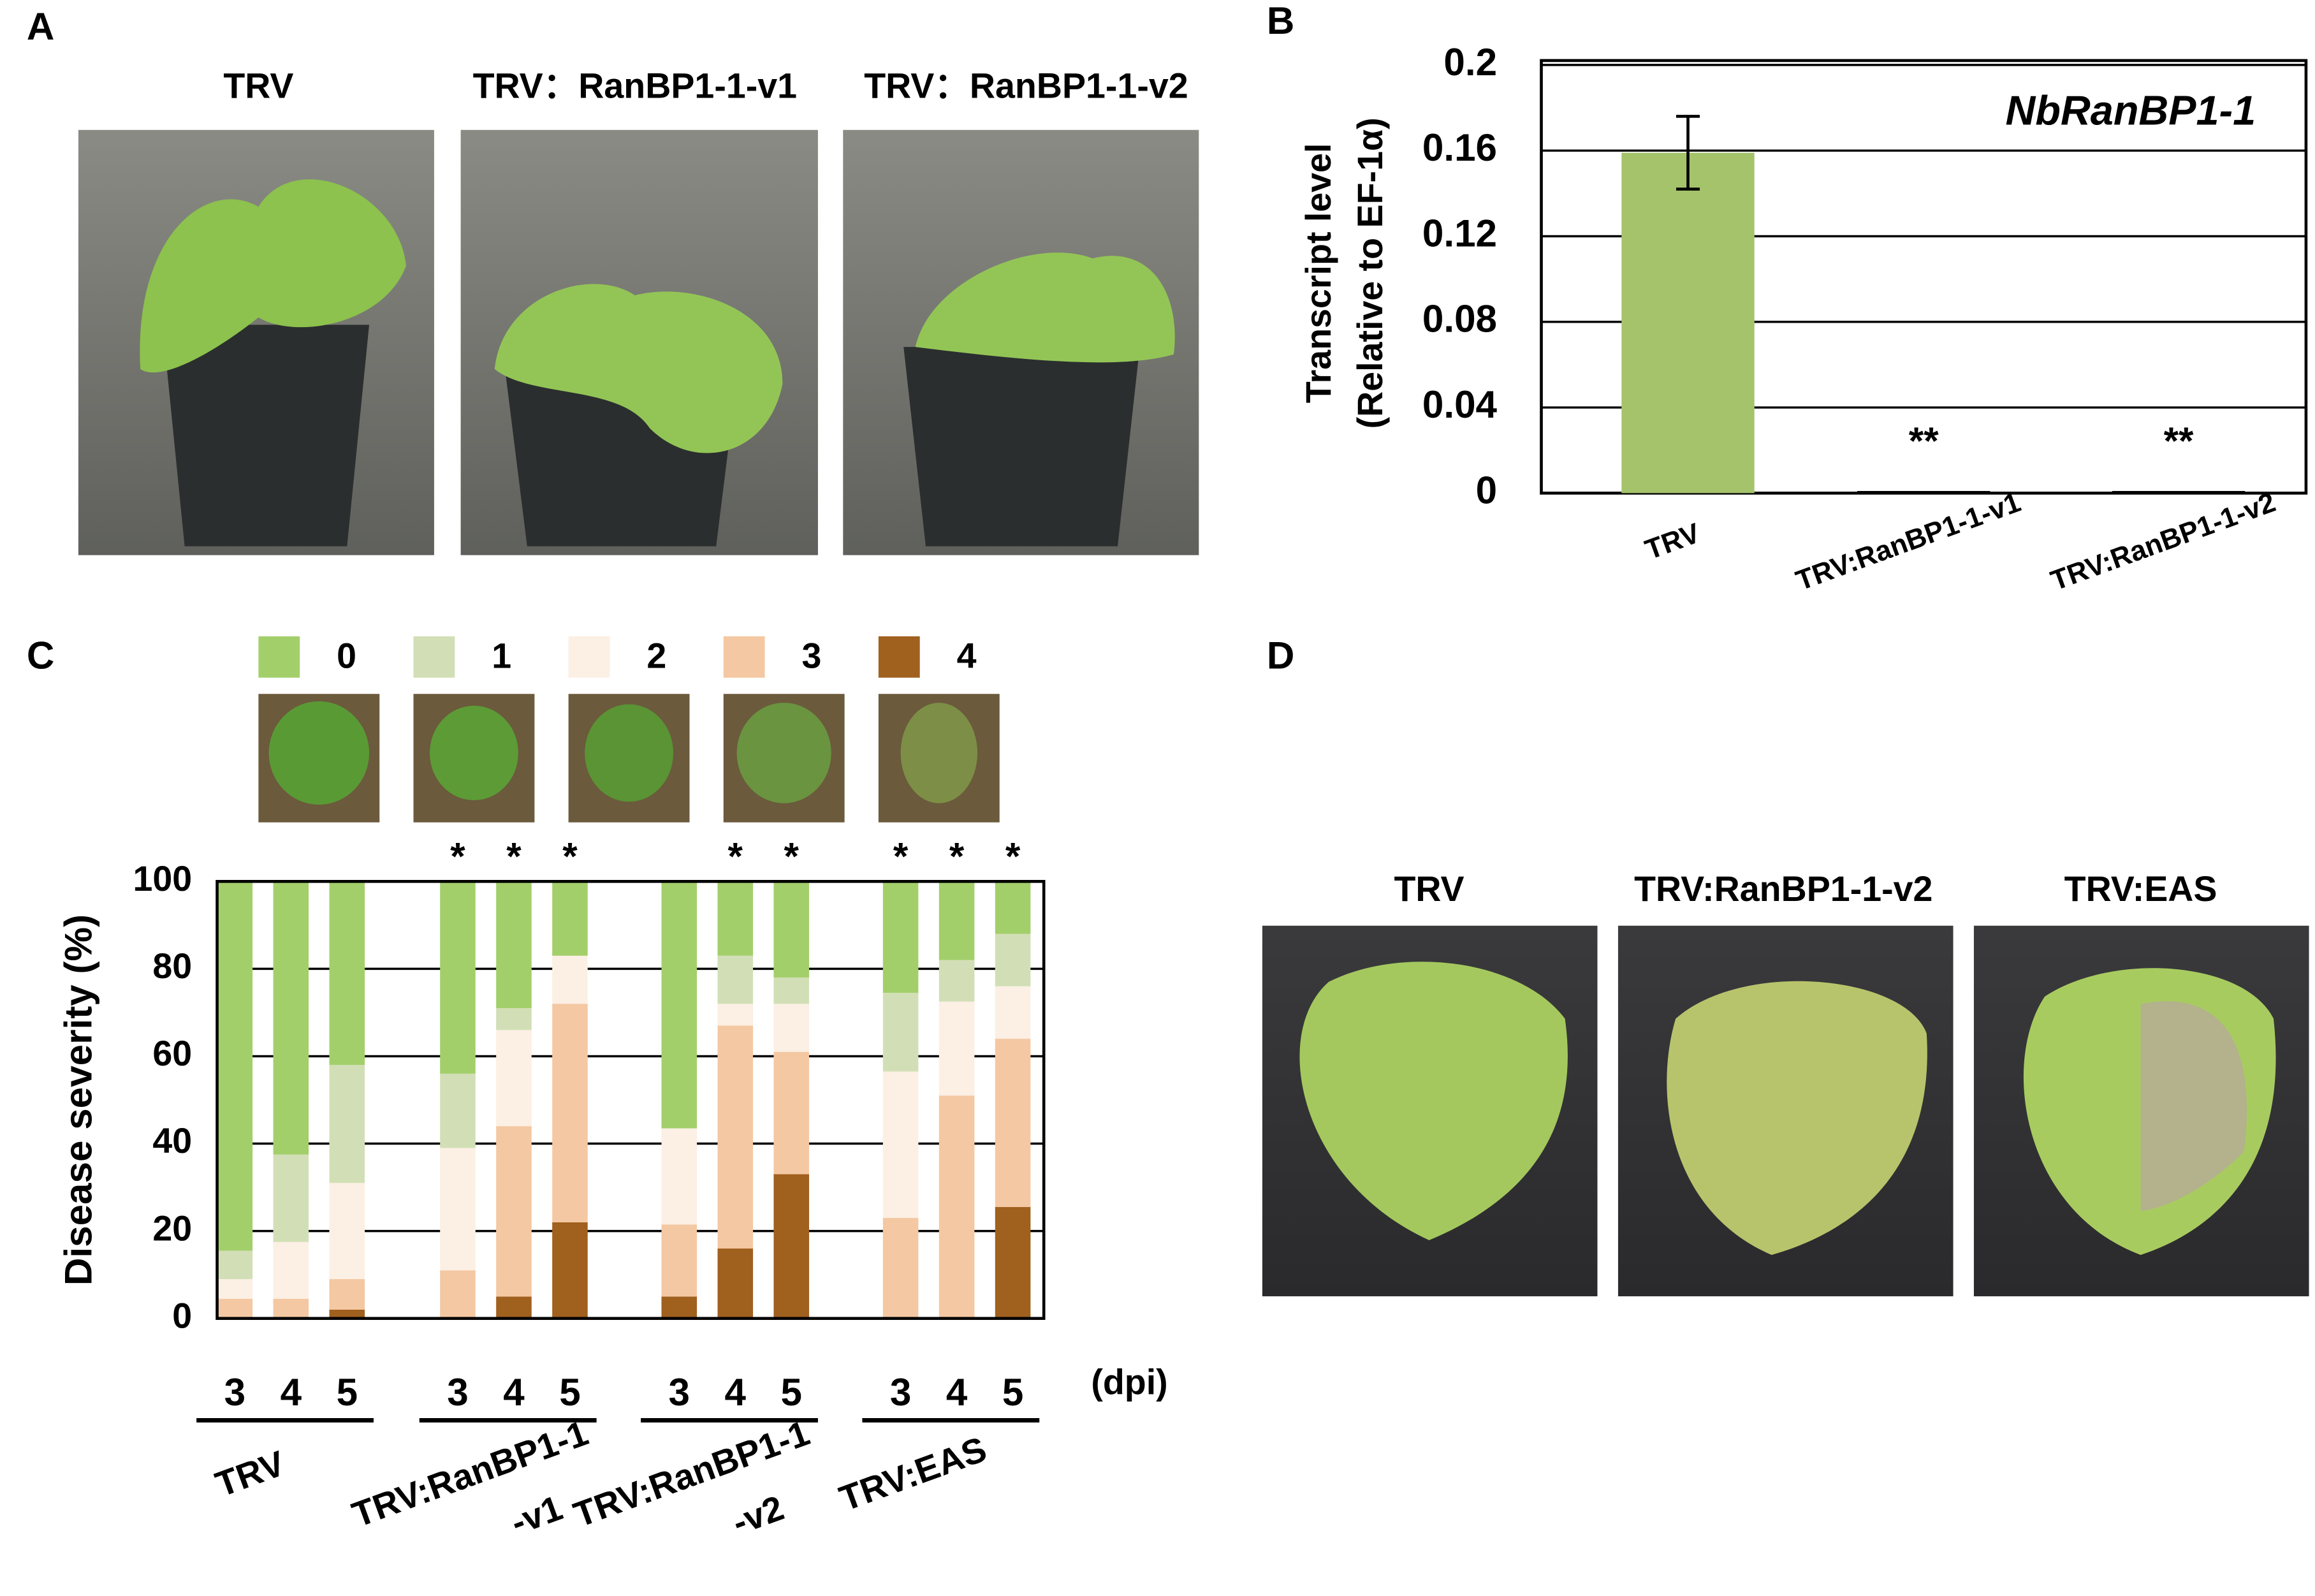 This screenshot has width=2315, height=1596. I want to click on y-tick-label: 40, so click(172, 1140).